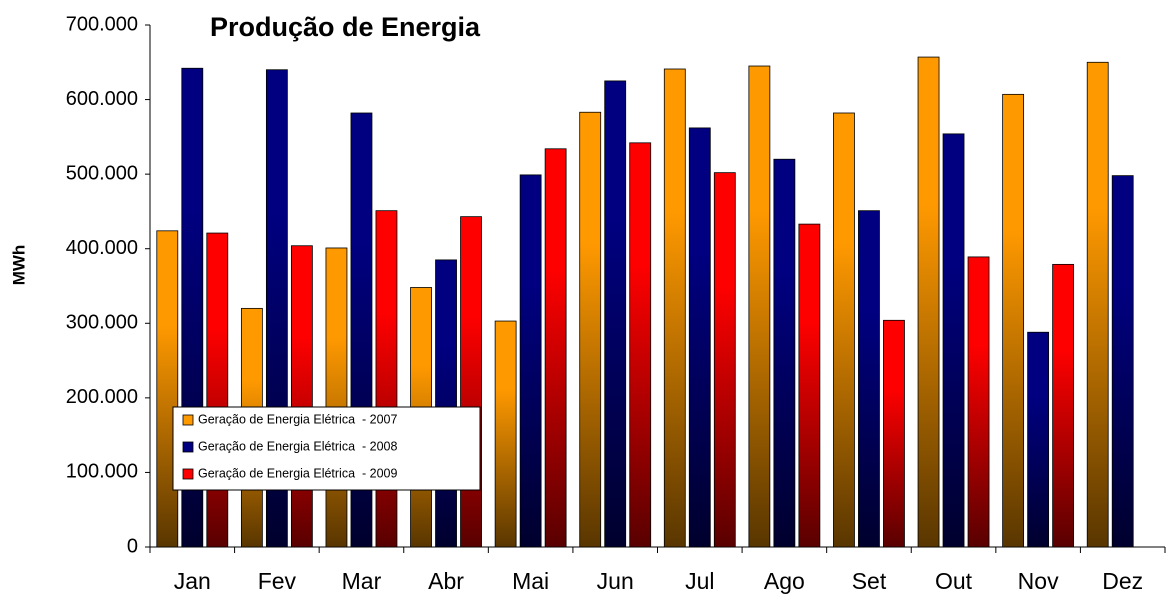 Image resolution: width=1167 pixels, height=603 pixels. I want to click on x-tick-label: Dez, so click(1122, 581).